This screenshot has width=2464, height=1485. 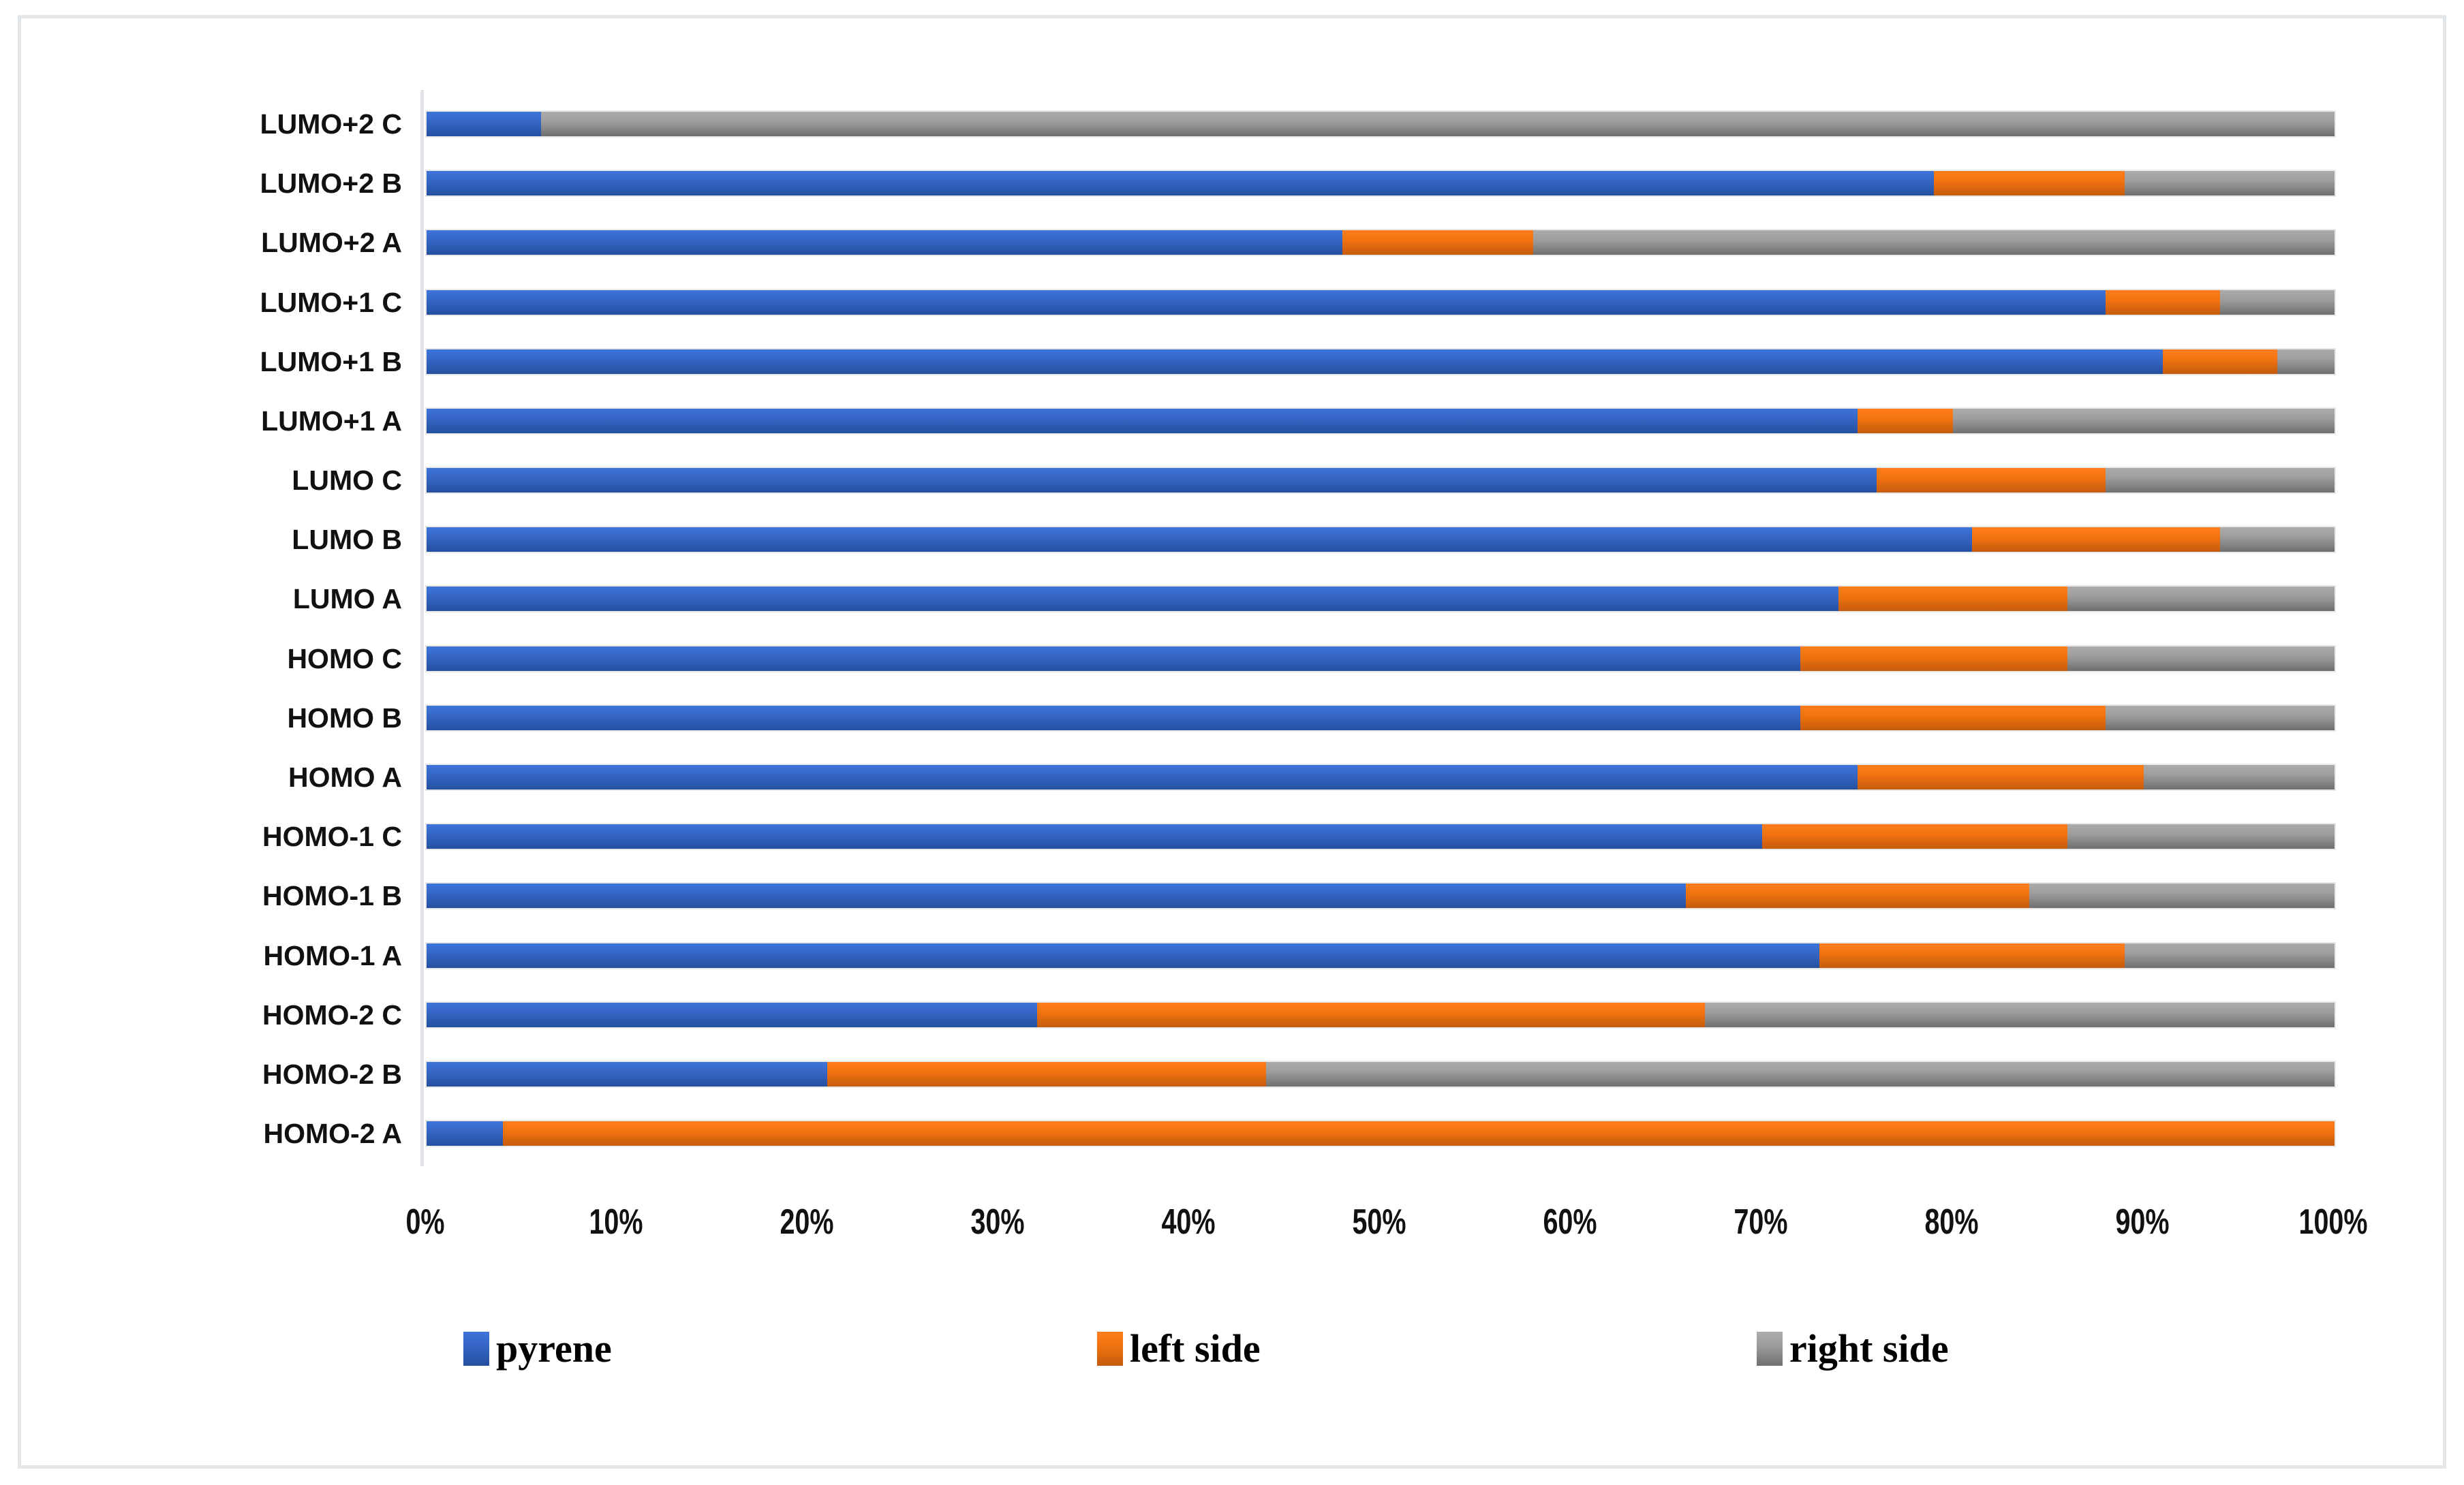 I want to click on category-label: HOMO-1 B, so click(x=332, y=896).